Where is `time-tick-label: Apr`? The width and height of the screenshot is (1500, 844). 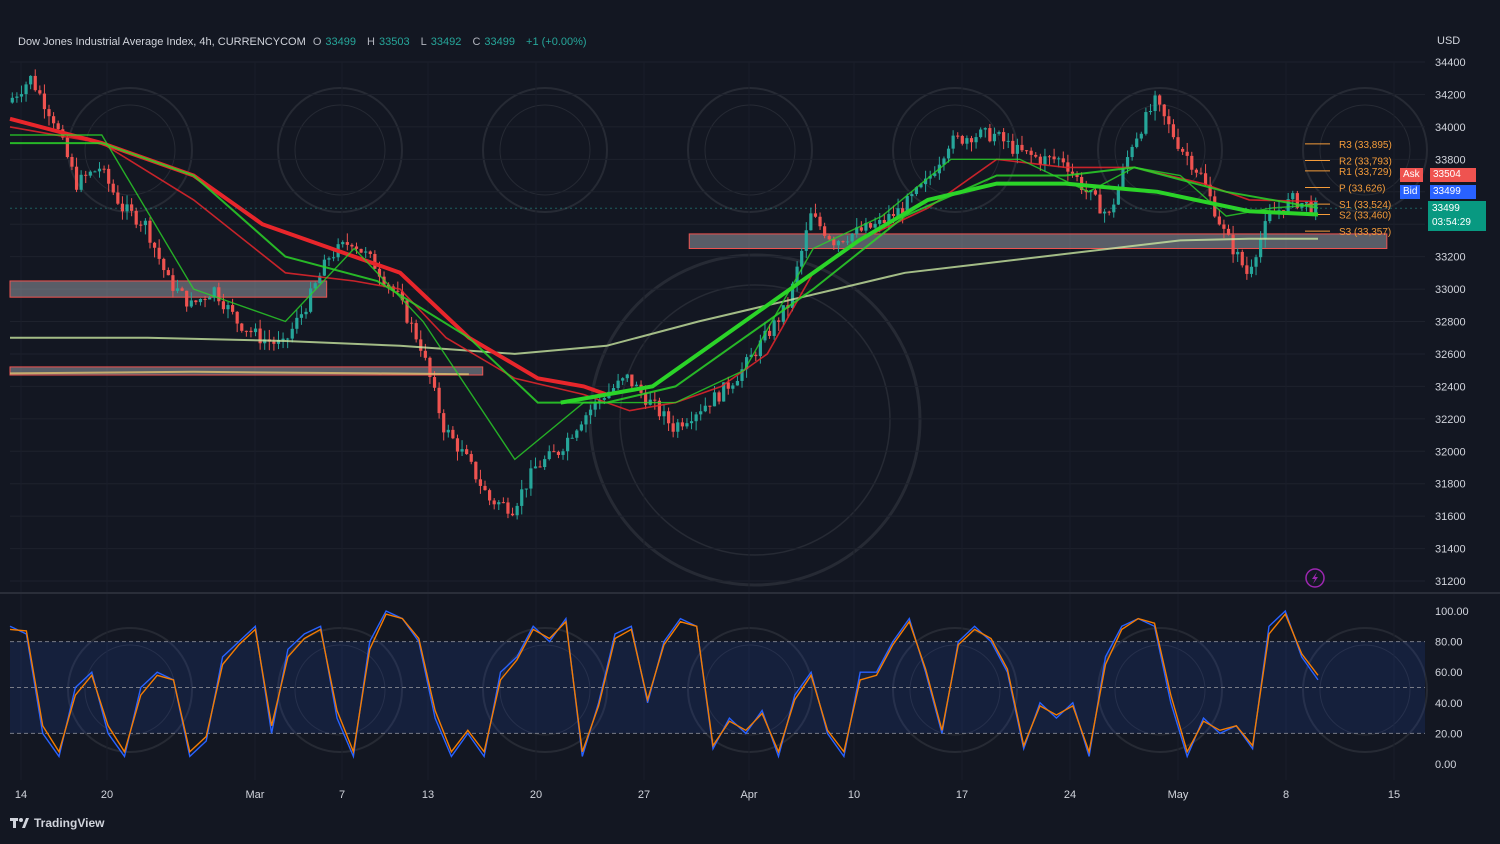 time-tick-label: Apr is located at coordinates (748, 795).